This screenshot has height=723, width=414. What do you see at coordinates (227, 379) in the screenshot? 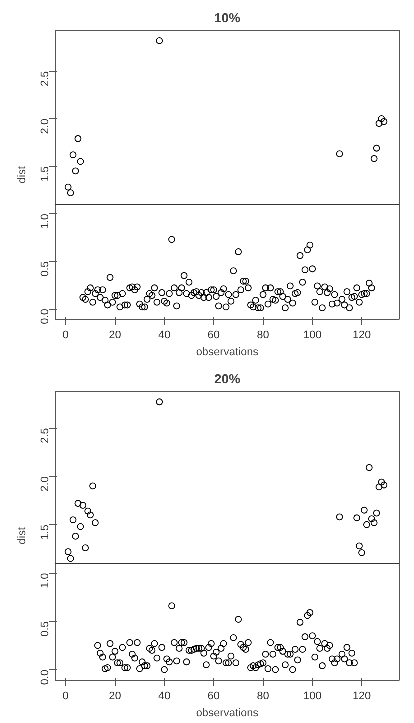
I see `chart-title: 20%` at bounding box center [227, 379].